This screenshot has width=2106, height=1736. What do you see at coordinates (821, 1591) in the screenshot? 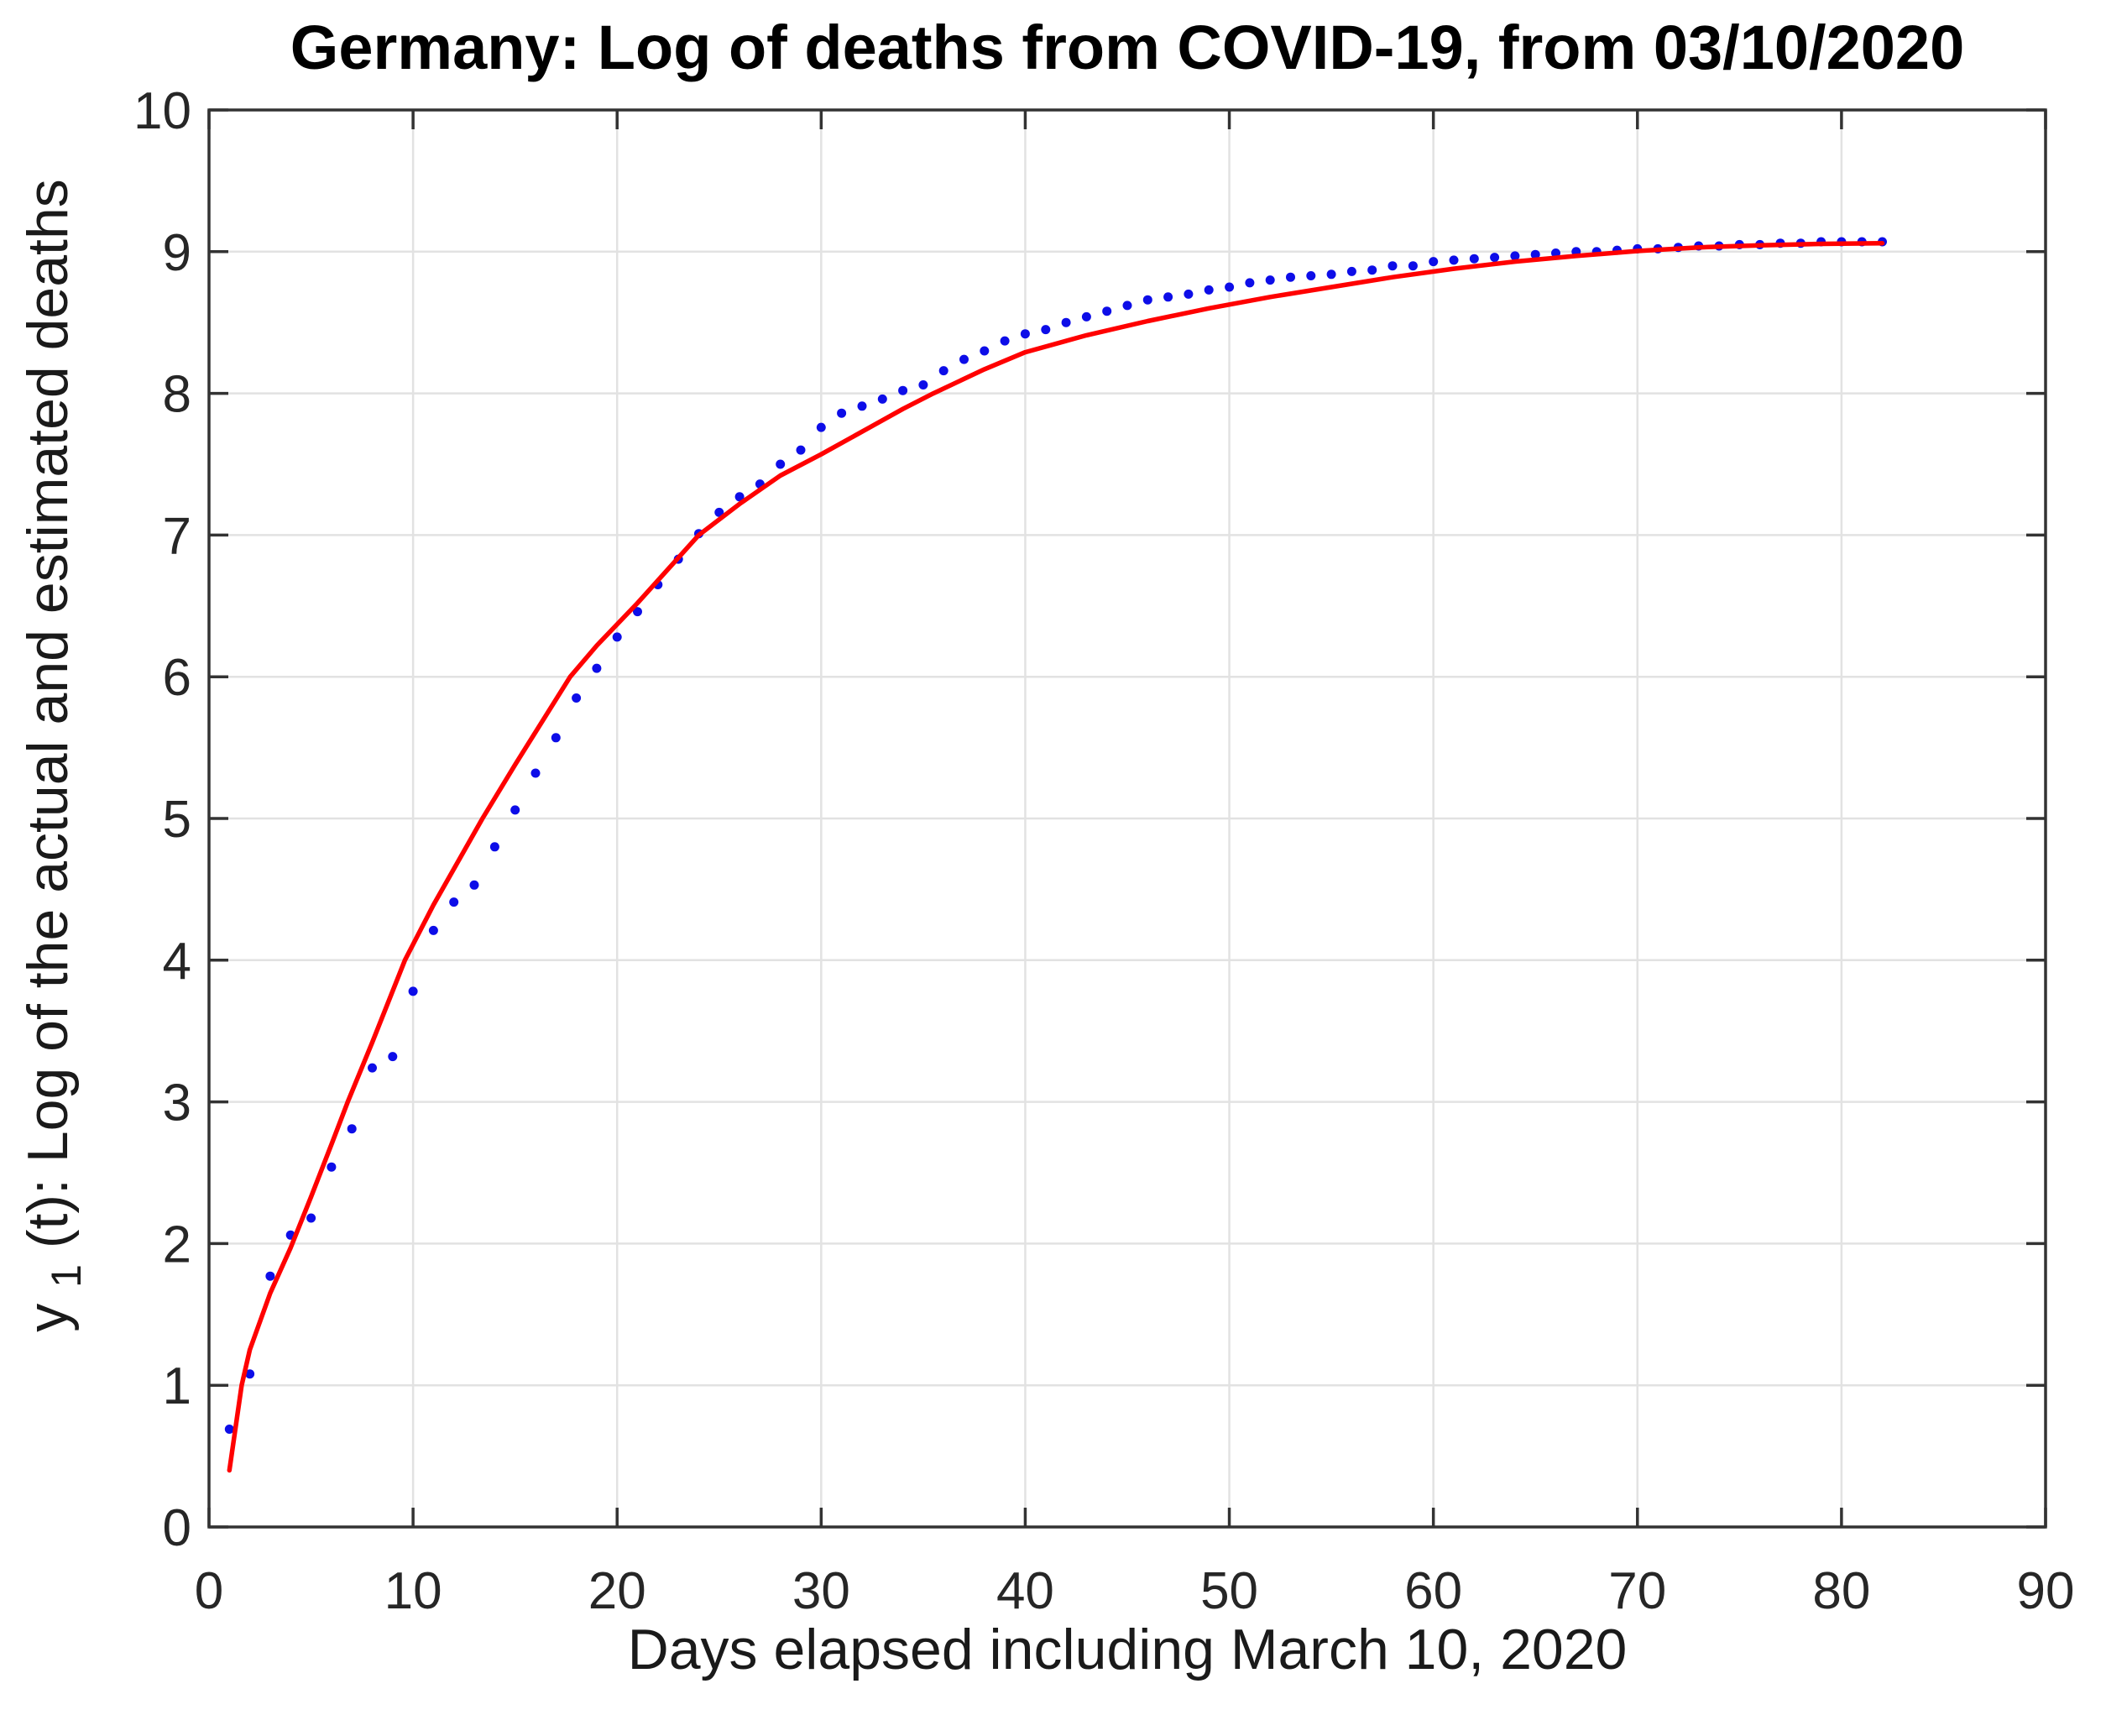
I see `x-tick-label-30: 30` at bounding box center [821, 1591].